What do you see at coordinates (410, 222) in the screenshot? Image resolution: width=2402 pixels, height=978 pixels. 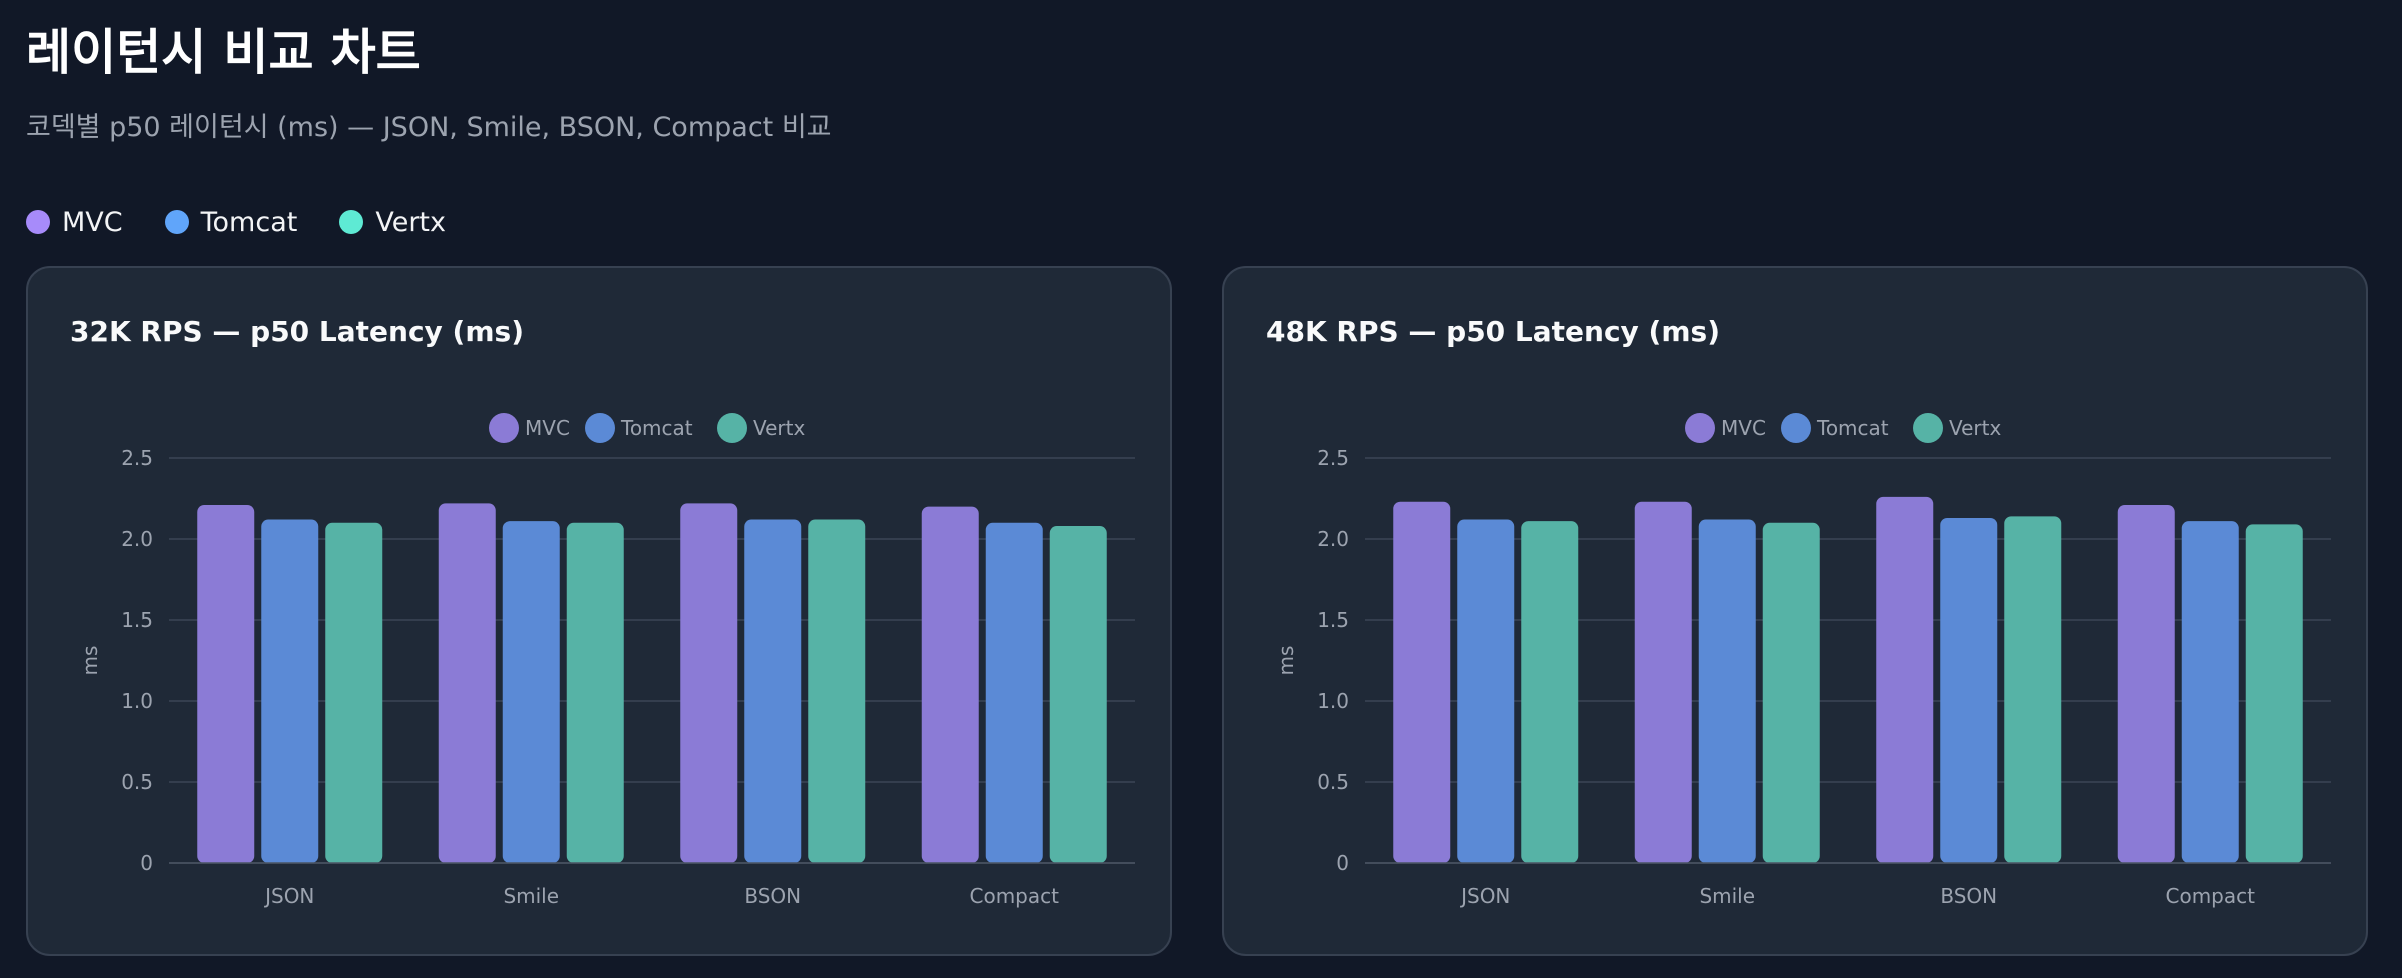 I see `legend-label-vertx: Vertx` at bounding box center [410, 222].